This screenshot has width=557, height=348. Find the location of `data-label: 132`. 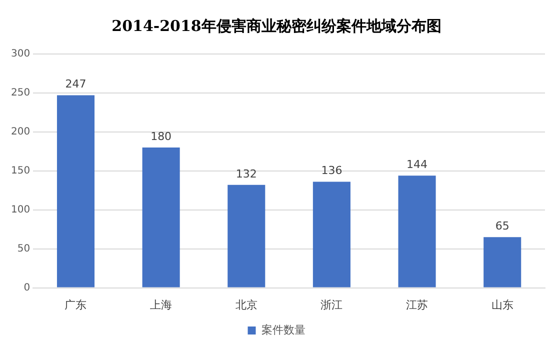

data-label: 132 is located at coordinates (246, 173).